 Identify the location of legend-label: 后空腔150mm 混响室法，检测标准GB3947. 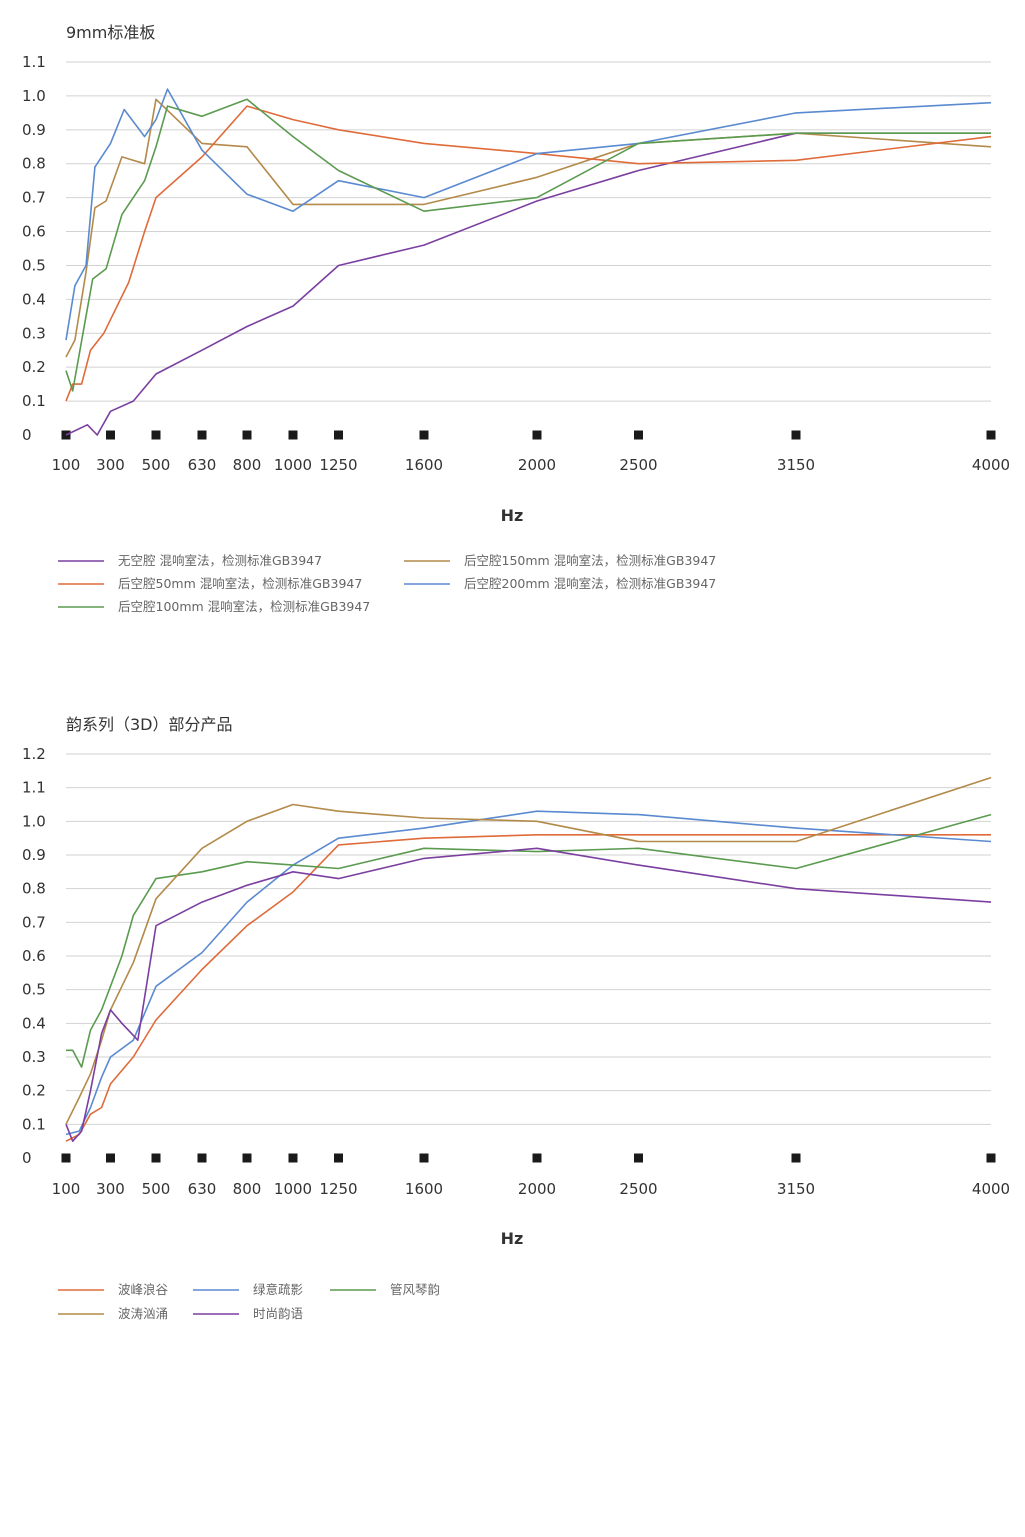
(590, 560).